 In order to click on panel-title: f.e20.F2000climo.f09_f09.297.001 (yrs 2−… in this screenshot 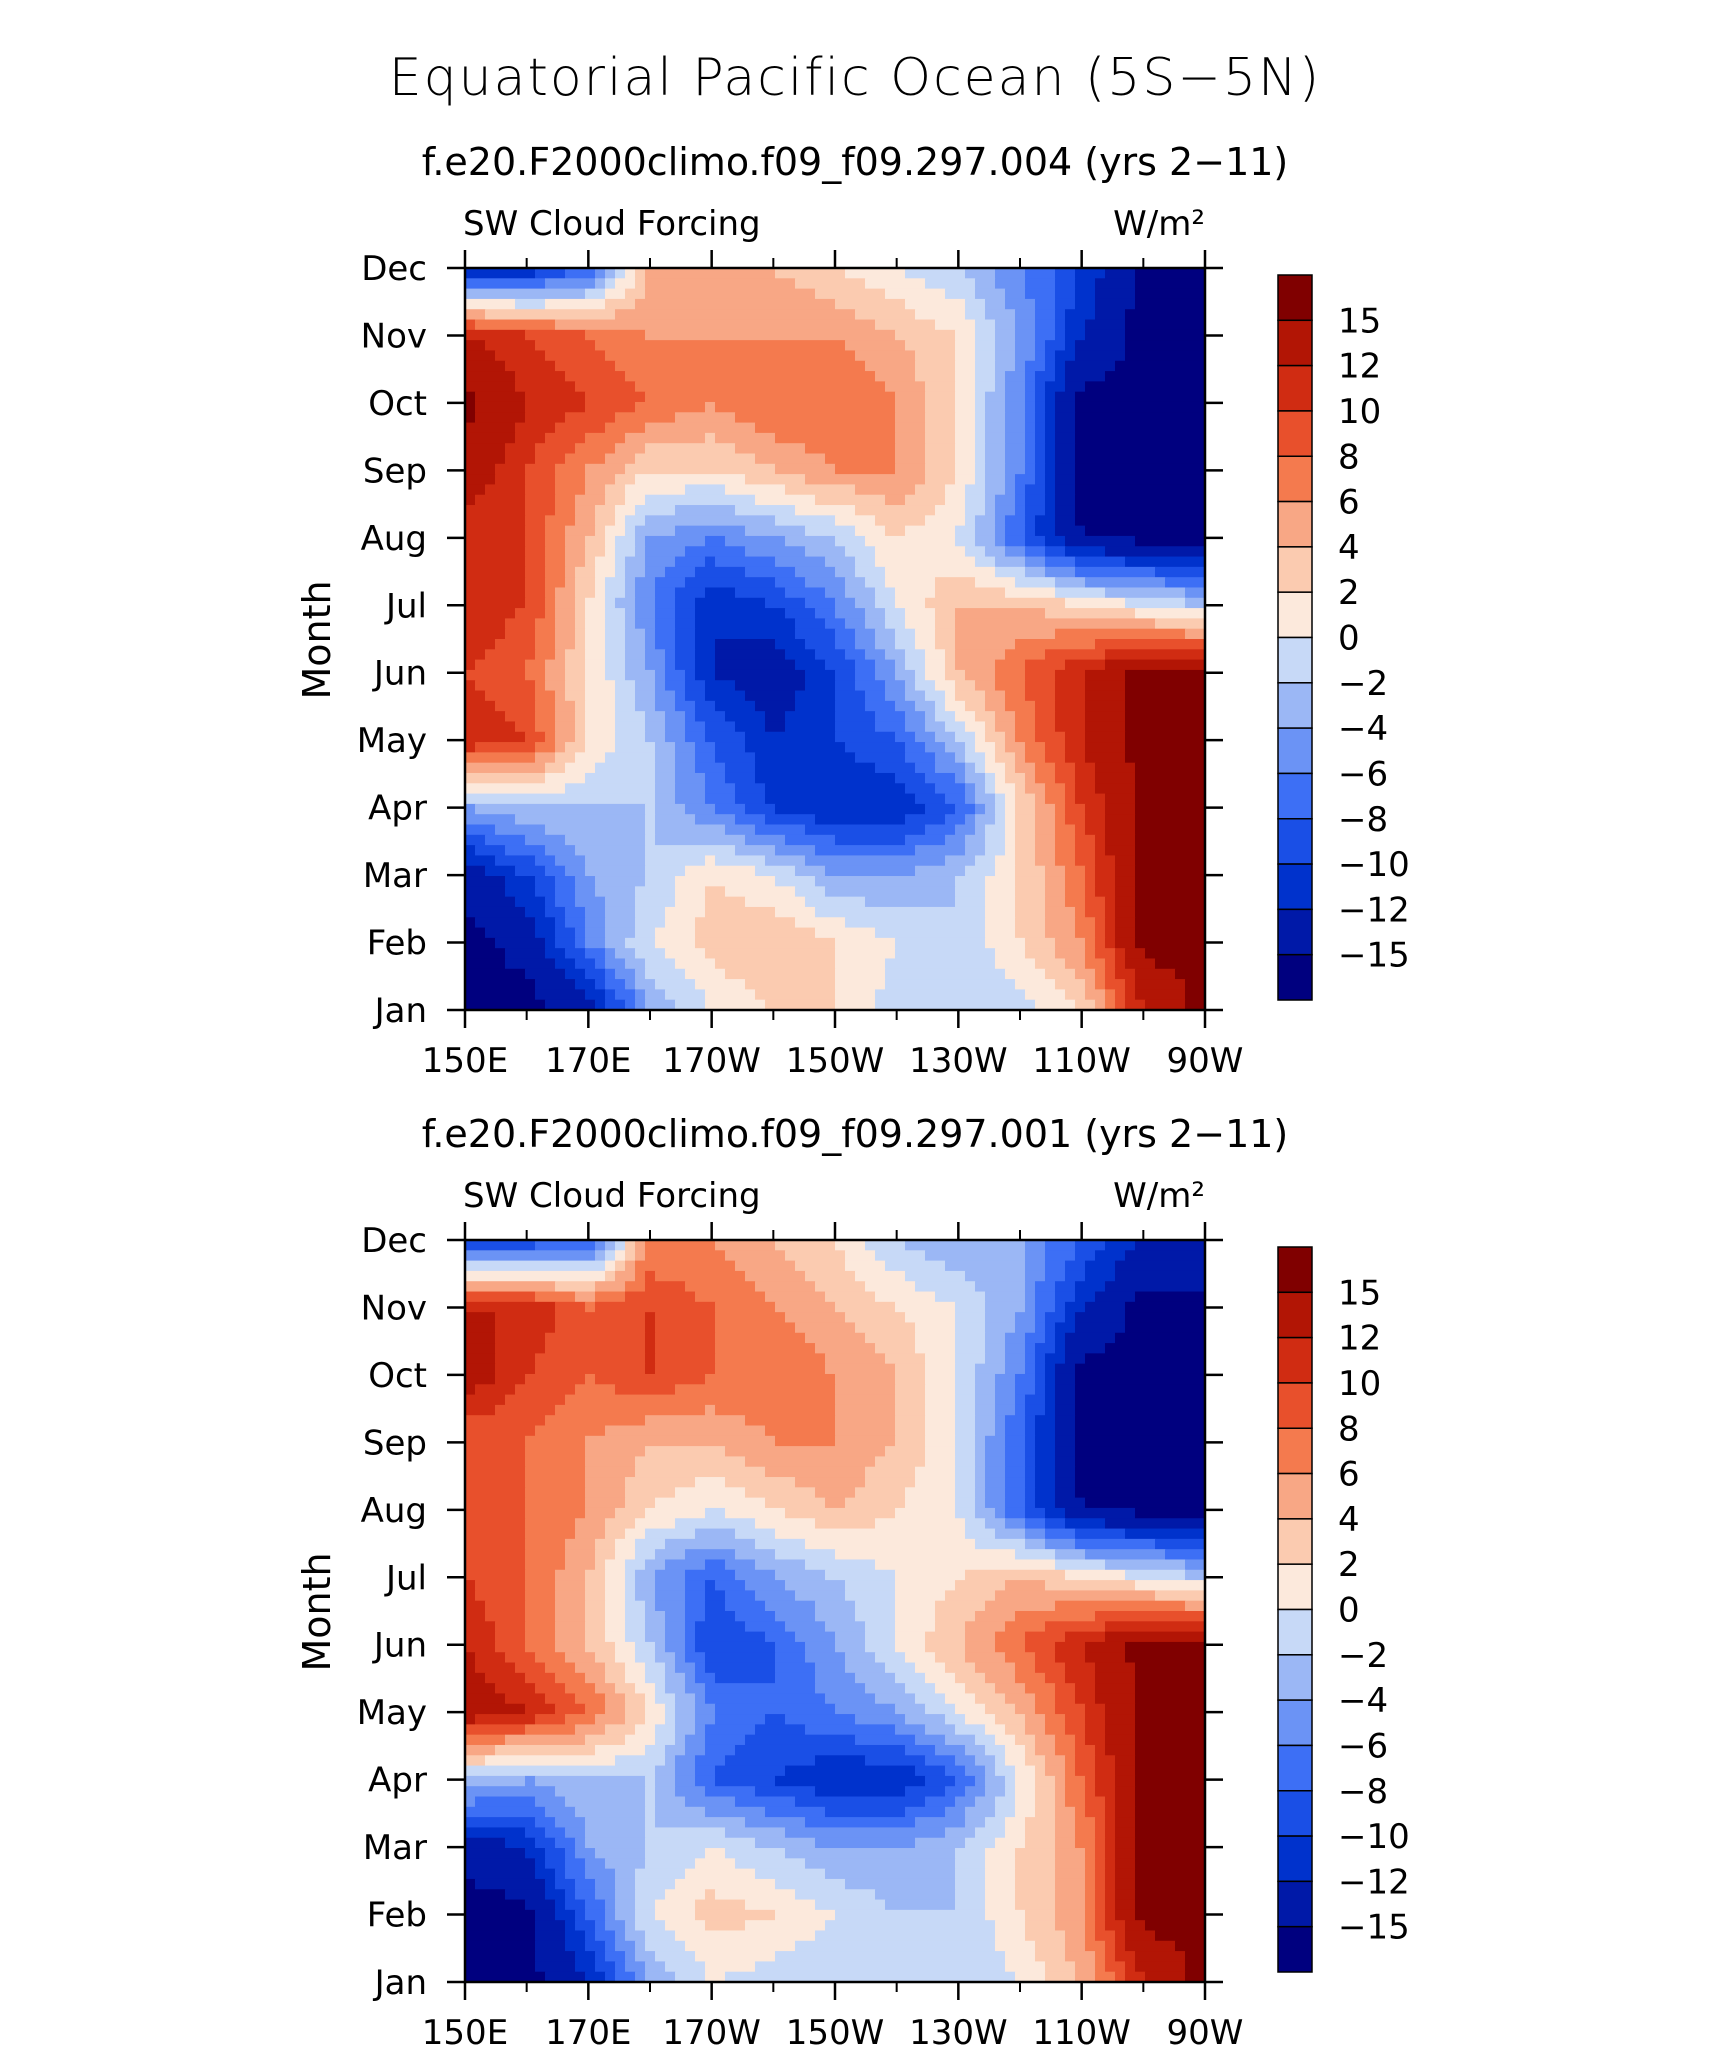, I will do `click(855, 1134)`.